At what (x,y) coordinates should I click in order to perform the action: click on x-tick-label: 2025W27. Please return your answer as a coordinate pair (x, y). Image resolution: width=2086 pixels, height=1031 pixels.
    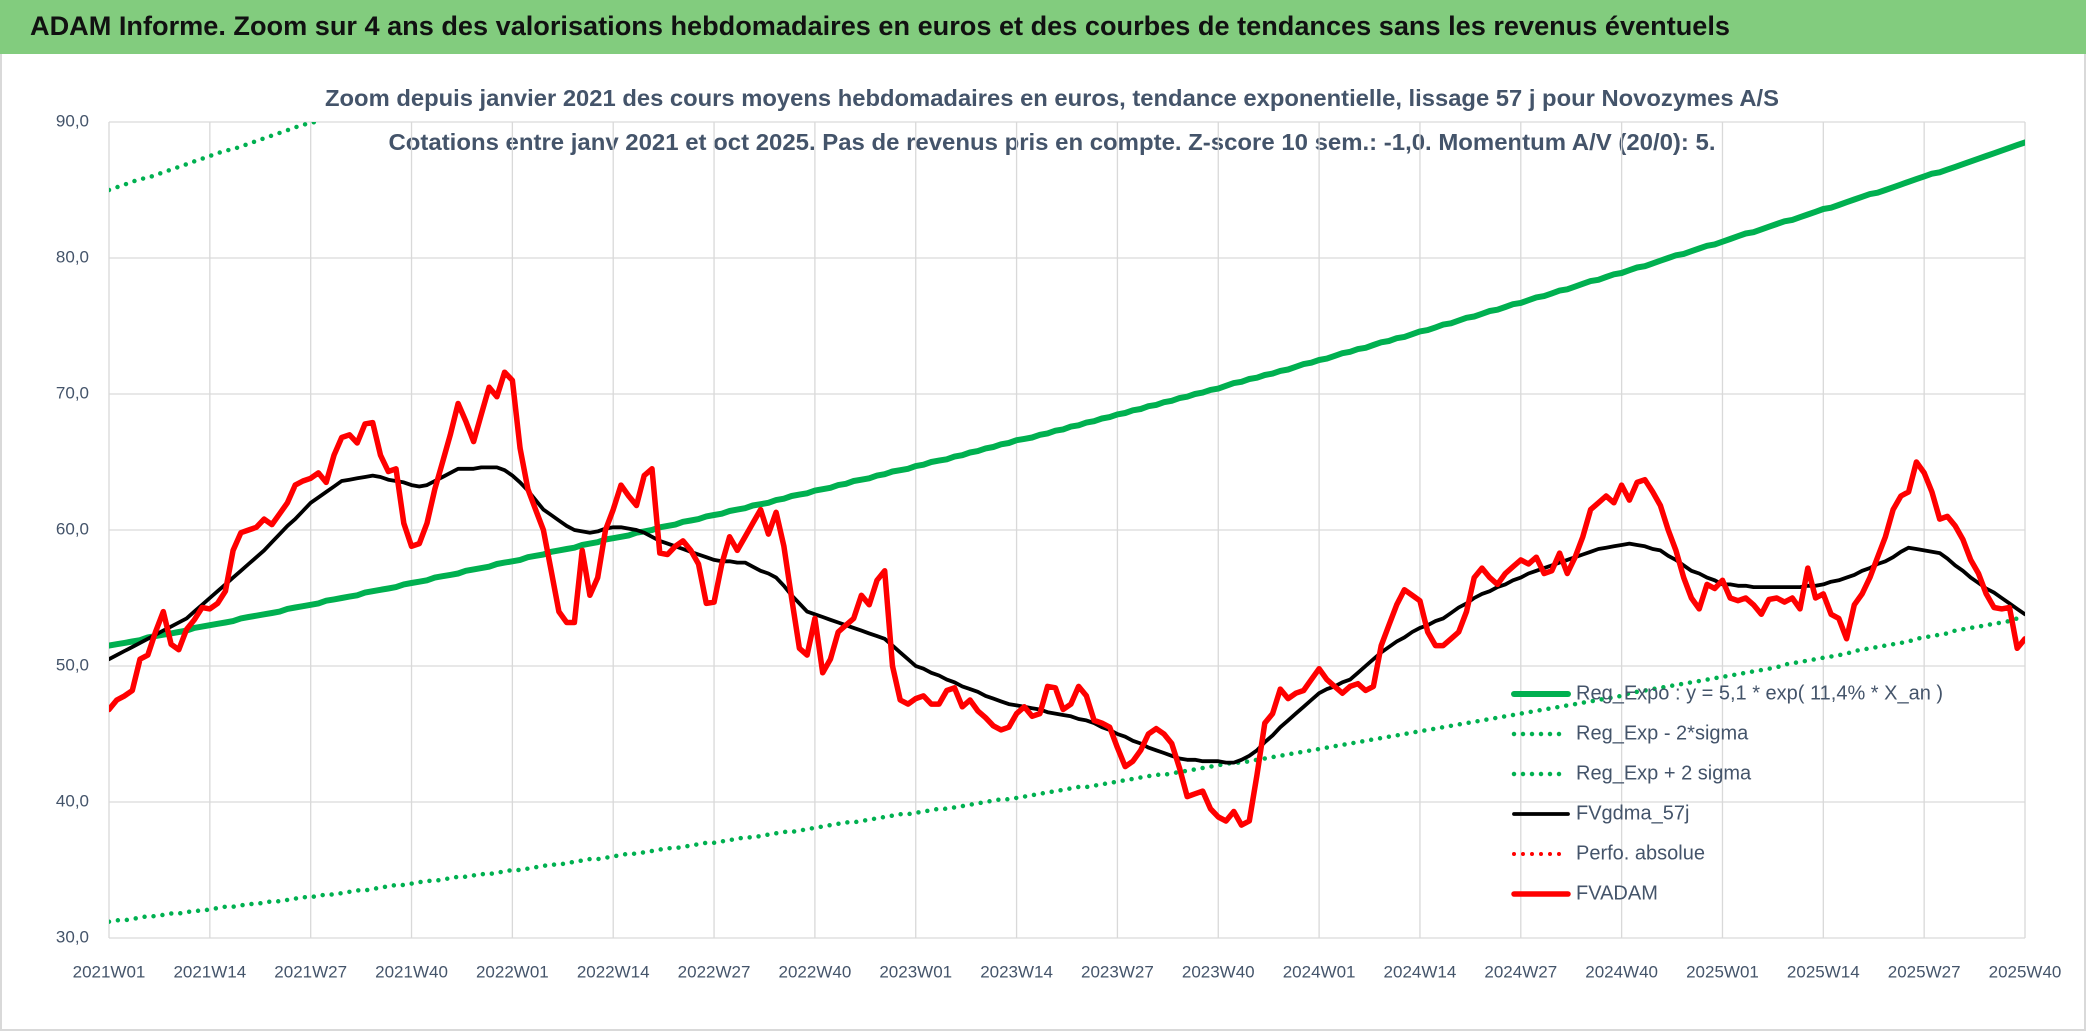
    Looking at the image, I should click on (1924, 971).